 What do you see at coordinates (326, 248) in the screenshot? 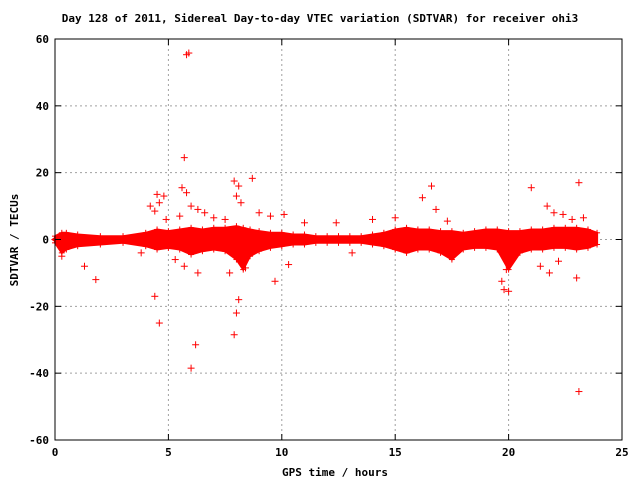
I see `data-band` at bounding box center [326, 248].